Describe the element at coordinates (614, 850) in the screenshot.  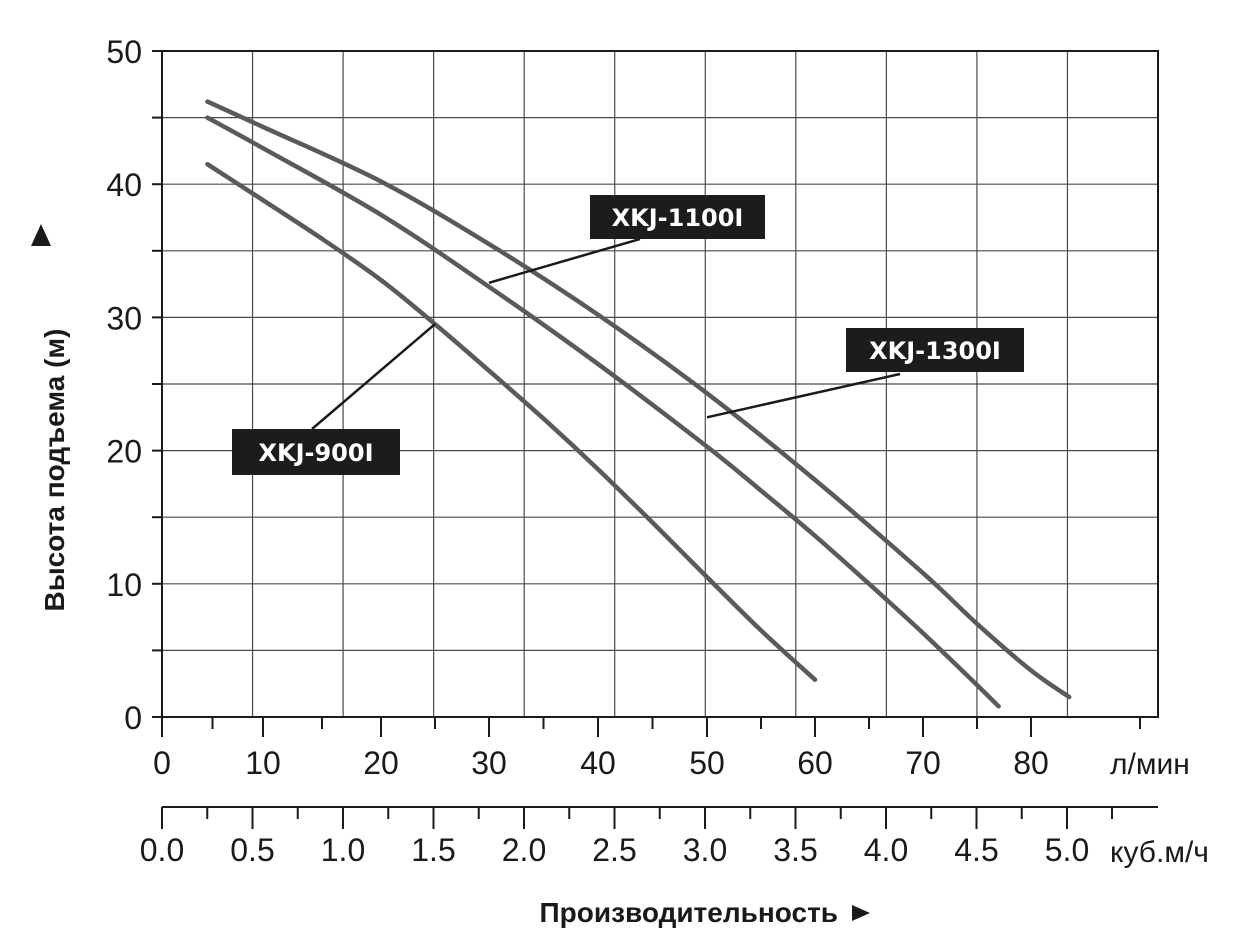
I see `x2-tick-label: 2.5` at that location.